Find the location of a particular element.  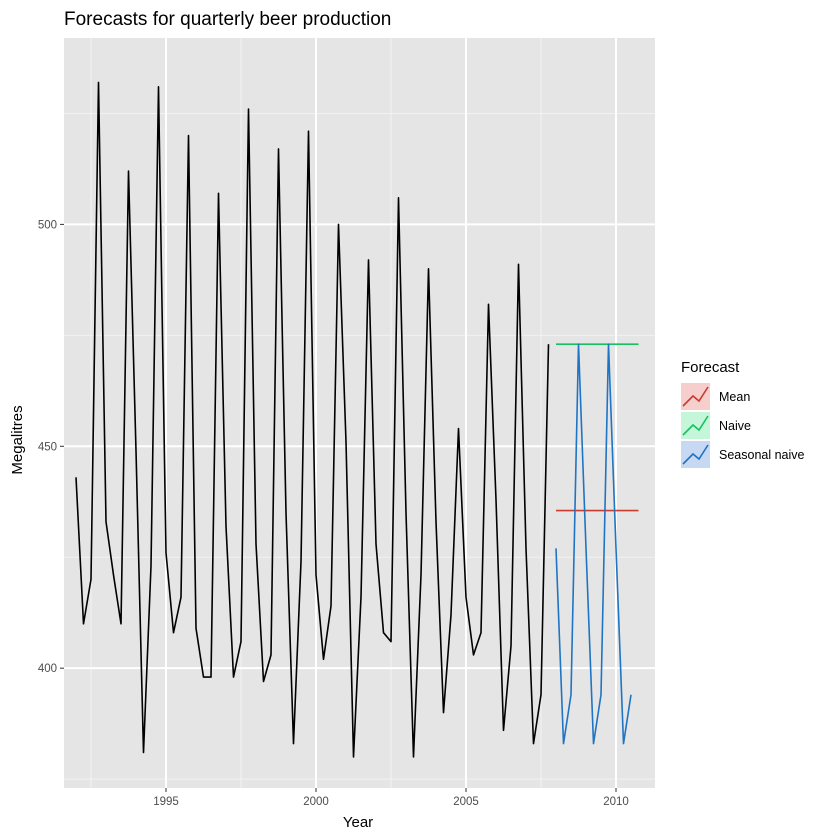

x-tick-label: 2010 is located at coordinates (616, 802).